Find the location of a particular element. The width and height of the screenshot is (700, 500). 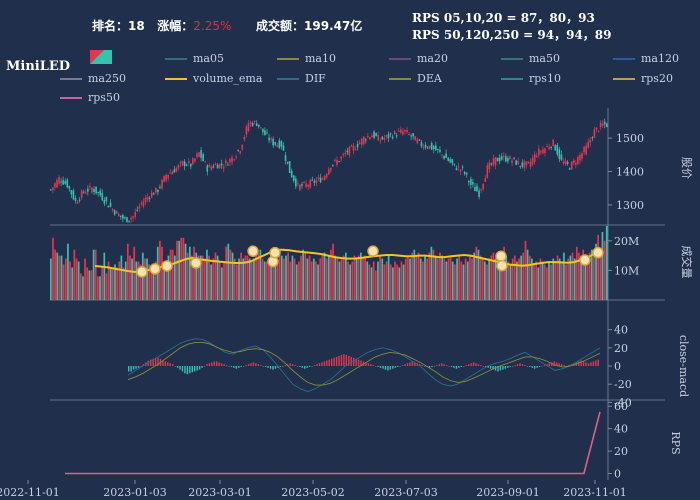

legend-item-ma20: ma20 is located at coordinates (418, 58).